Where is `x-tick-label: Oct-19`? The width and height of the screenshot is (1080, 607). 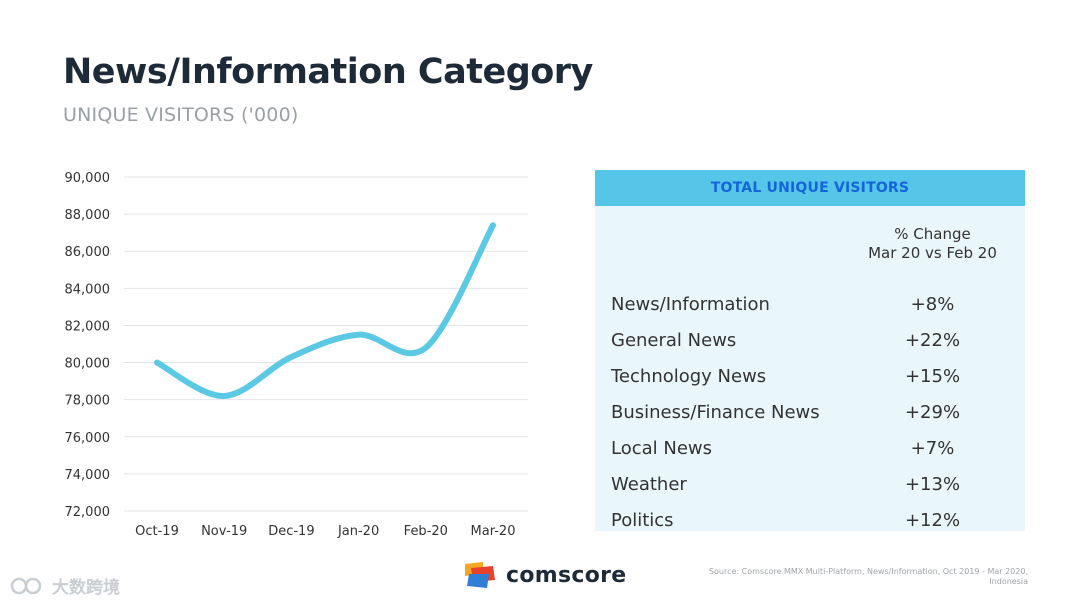 x-tick-label: Oct-19 is located at coordinates (157, 531).